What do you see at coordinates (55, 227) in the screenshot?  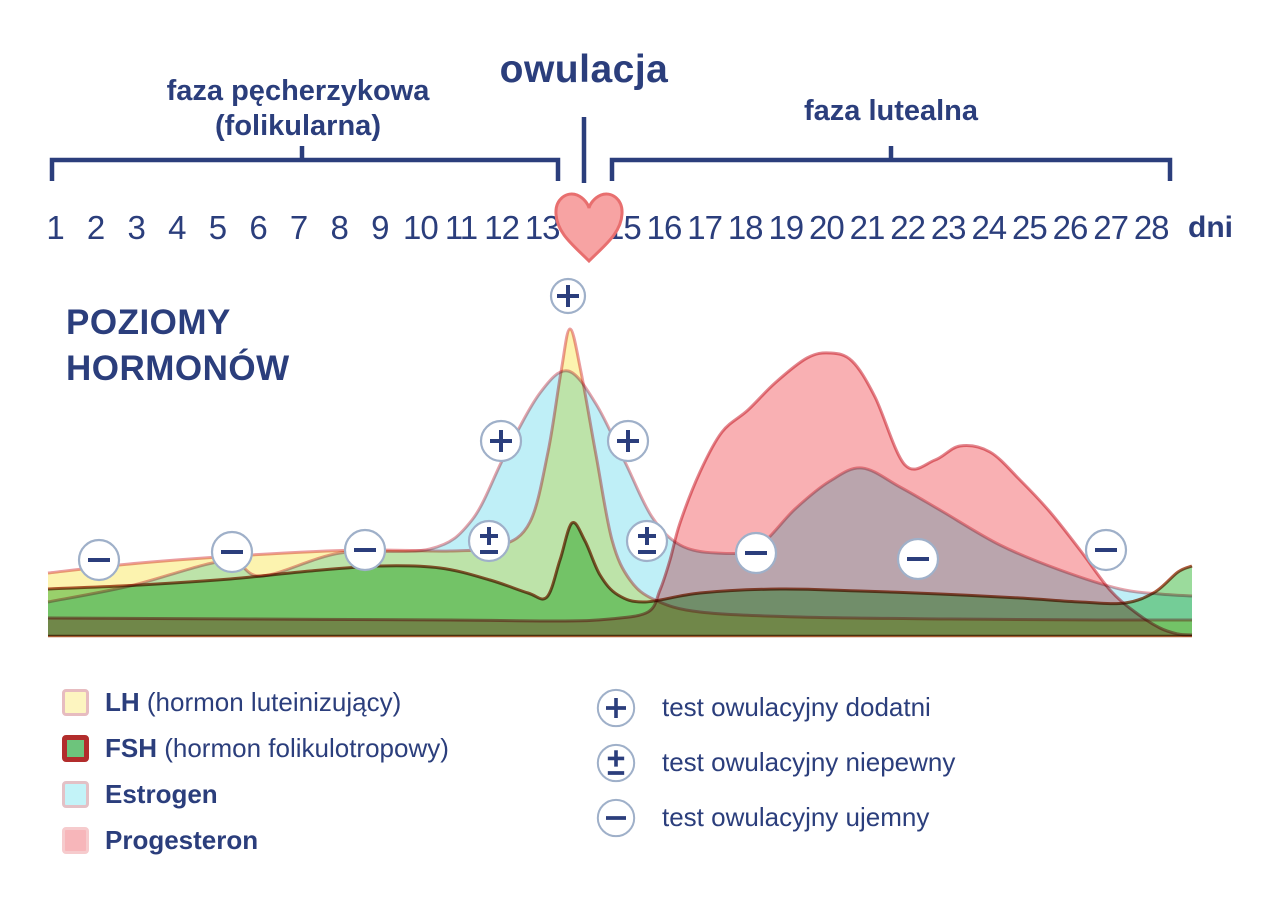 I see `day-number: 1` at bounding box center [55, 227].